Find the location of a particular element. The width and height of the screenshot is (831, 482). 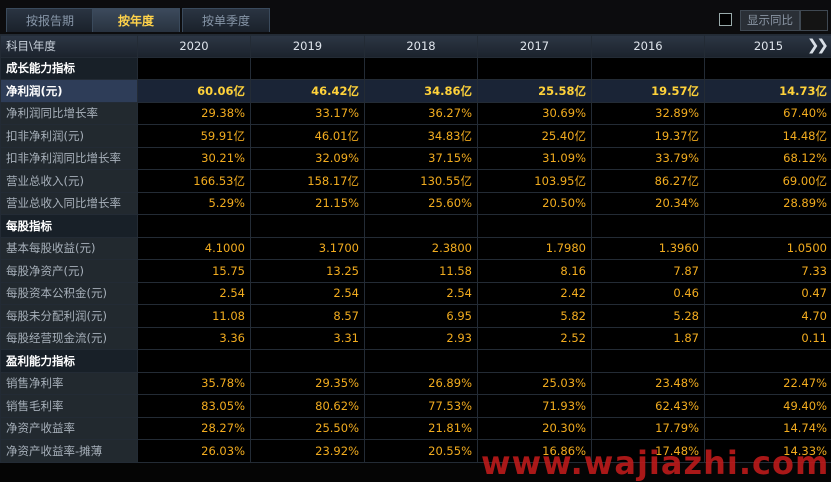

row-label: 基本每股收益(元) is located at coordinates (69, 248).